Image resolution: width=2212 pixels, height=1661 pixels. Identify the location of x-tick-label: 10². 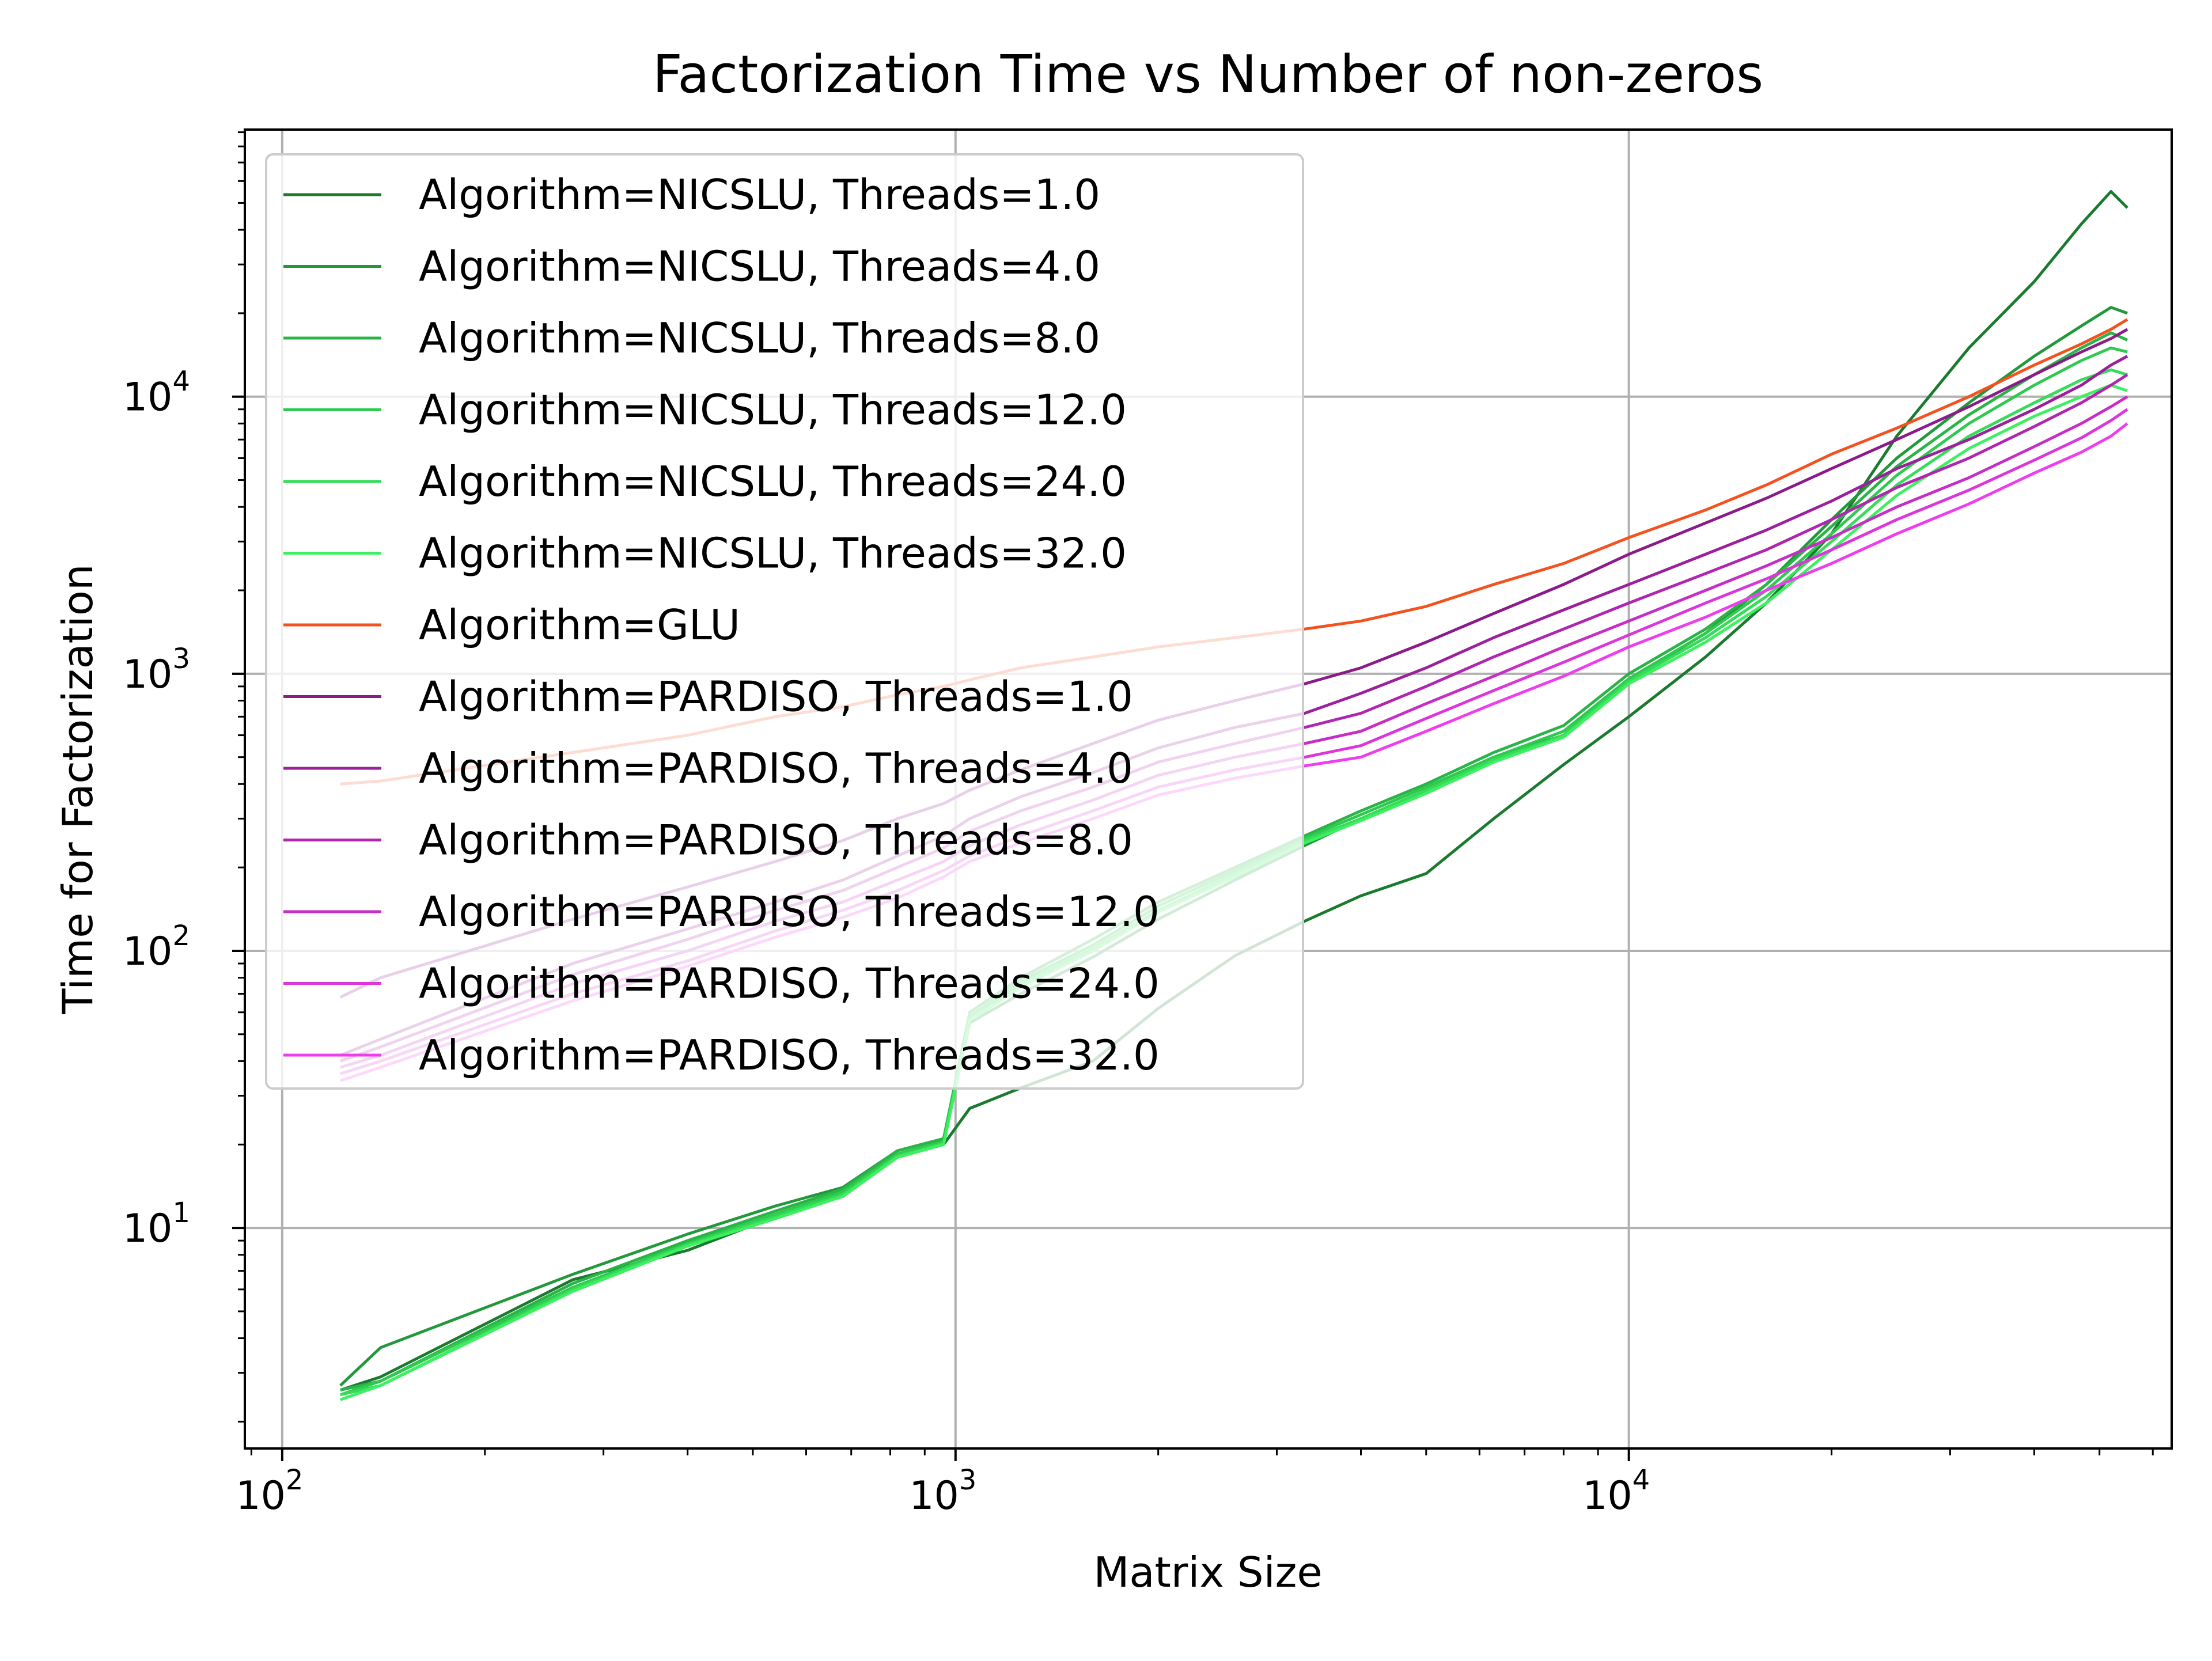
(269, 1491).